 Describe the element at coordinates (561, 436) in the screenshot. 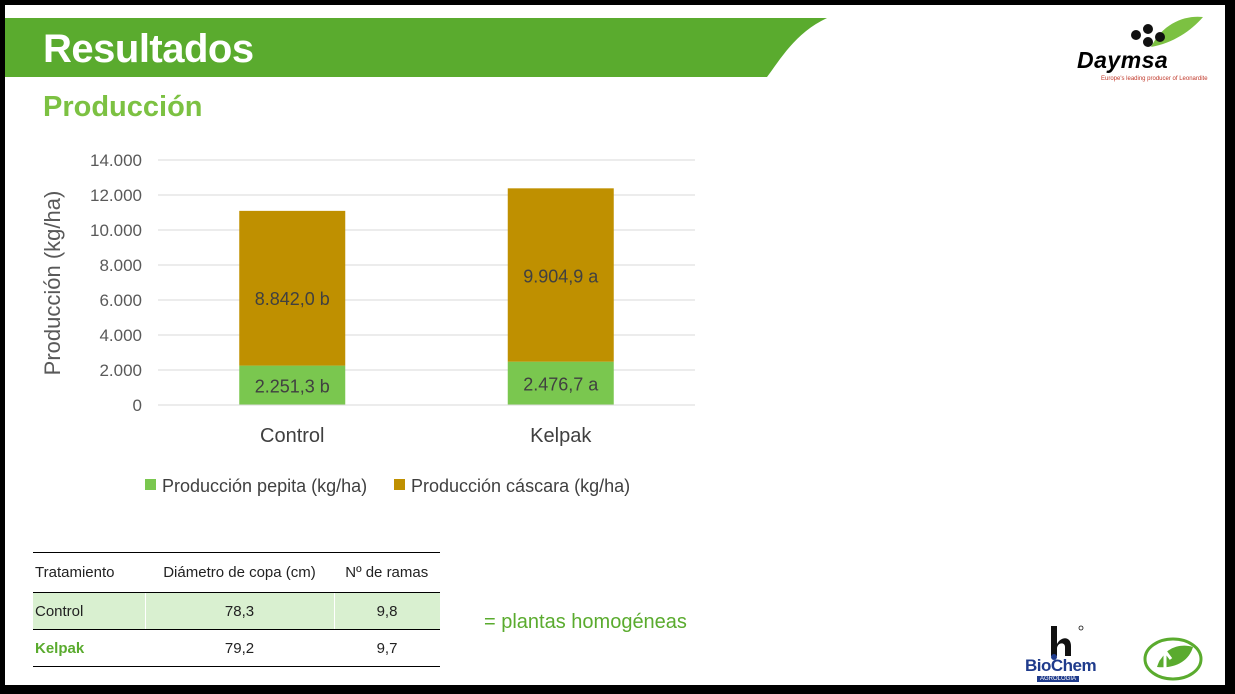

I see `x-tick-label: Kelpak` at that location.